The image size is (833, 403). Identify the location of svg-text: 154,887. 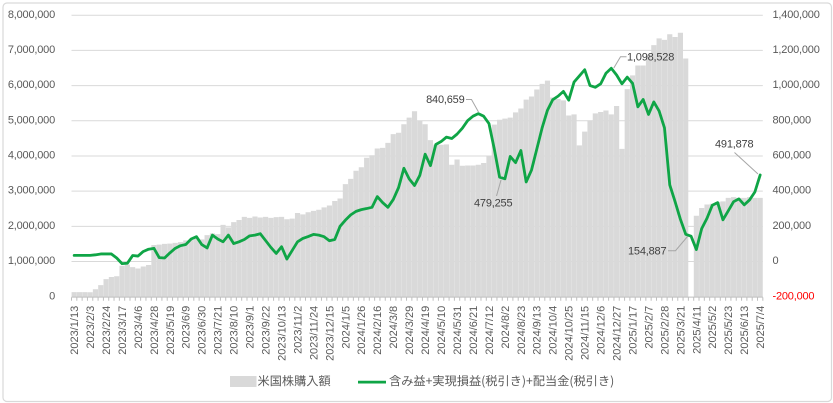
(647, 252).